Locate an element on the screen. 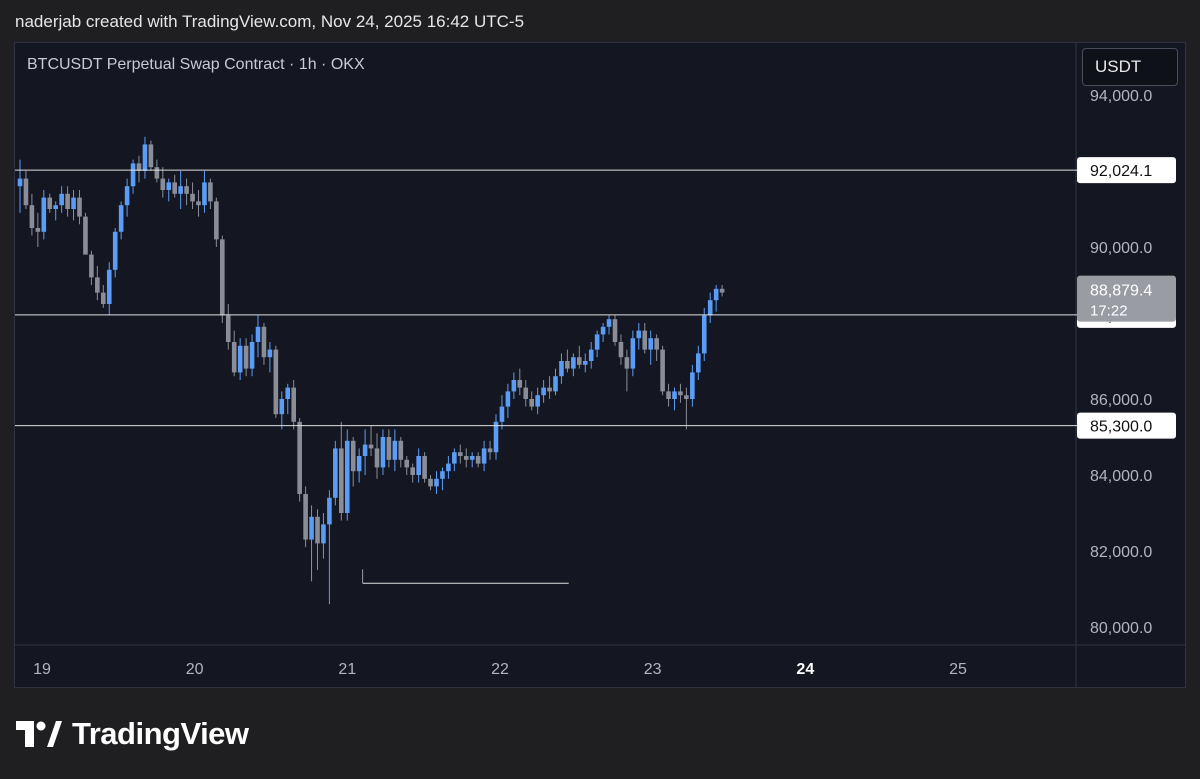  y-tick-label: 94,000.0 is located at coordinates (1121, 96).